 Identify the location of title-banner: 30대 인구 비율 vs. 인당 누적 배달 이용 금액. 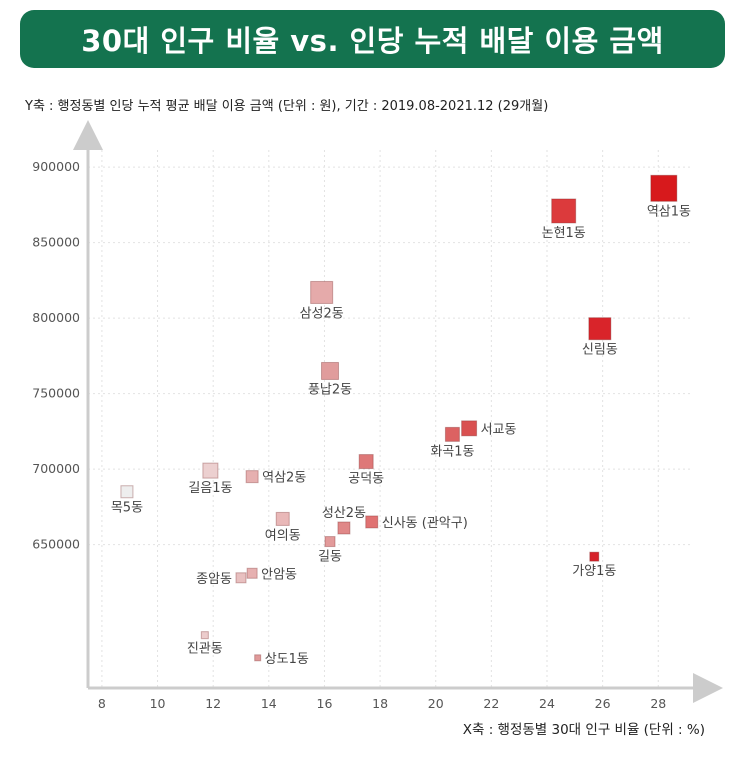
(372, 39).